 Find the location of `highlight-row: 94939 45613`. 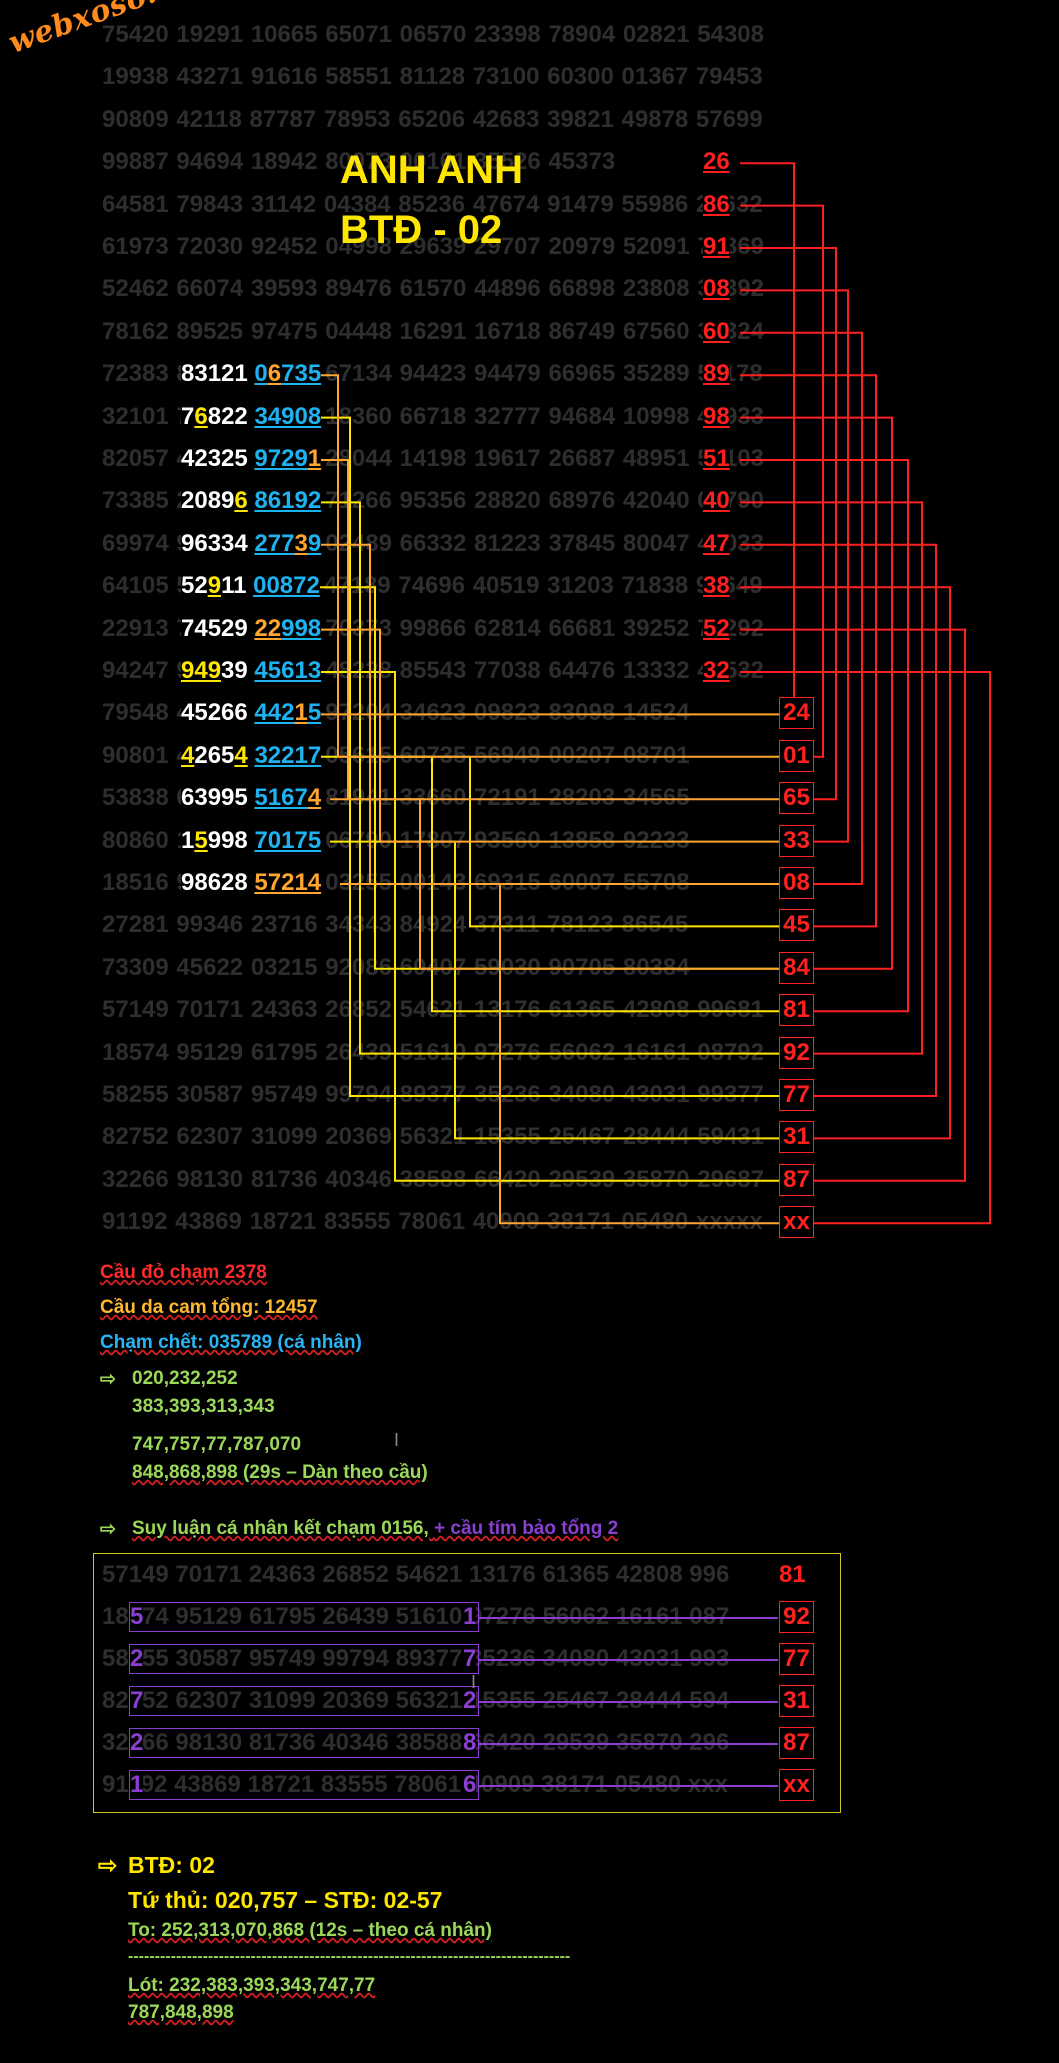

highlight-row: 94939 45613 is located at coordinates (251, 670).